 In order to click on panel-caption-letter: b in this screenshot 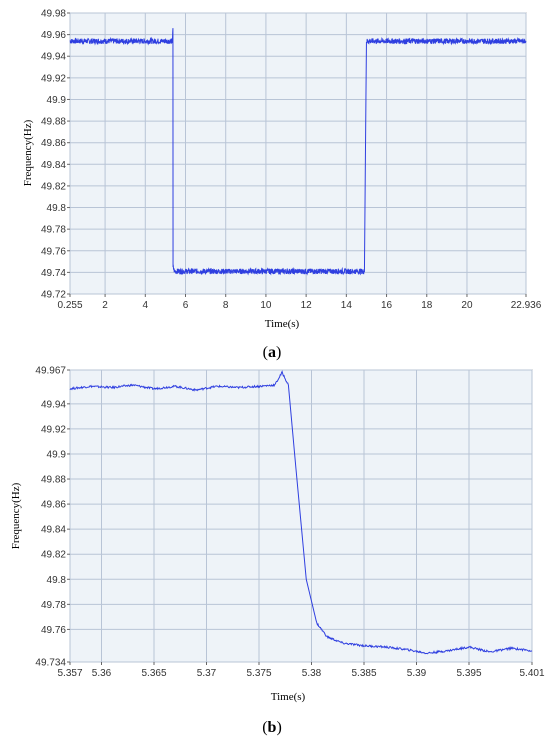, I will do `click(272, 727)`.